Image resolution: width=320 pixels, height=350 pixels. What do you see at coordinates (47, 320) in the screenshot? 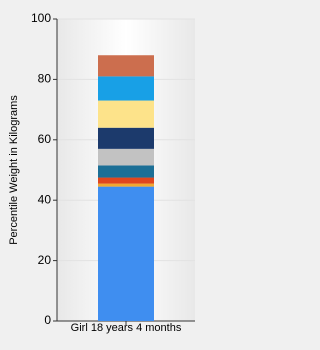
I see `y-tick-label: 0` at bounding box center [47, 320].